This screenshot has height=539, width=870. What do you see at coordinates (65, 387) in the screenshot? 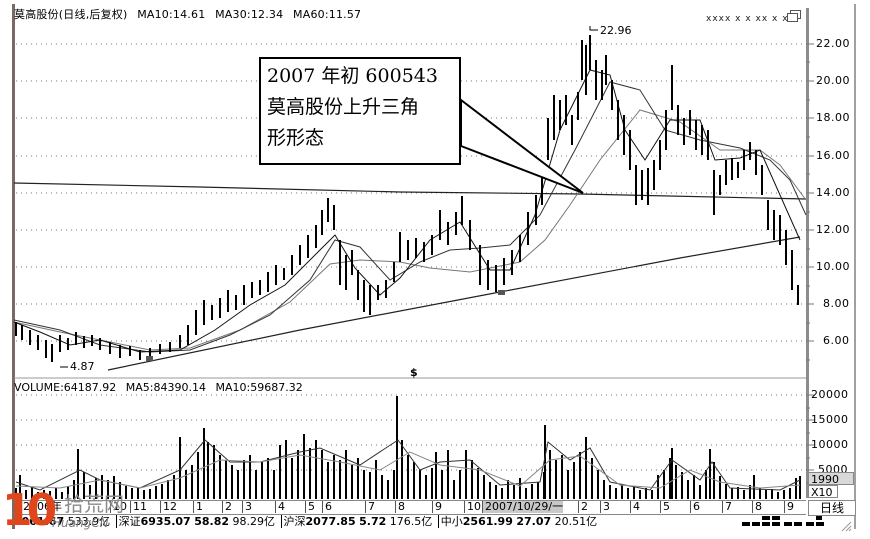
I see `volume-value: VOLUME:64187.92` at bounding box center [65, 387].